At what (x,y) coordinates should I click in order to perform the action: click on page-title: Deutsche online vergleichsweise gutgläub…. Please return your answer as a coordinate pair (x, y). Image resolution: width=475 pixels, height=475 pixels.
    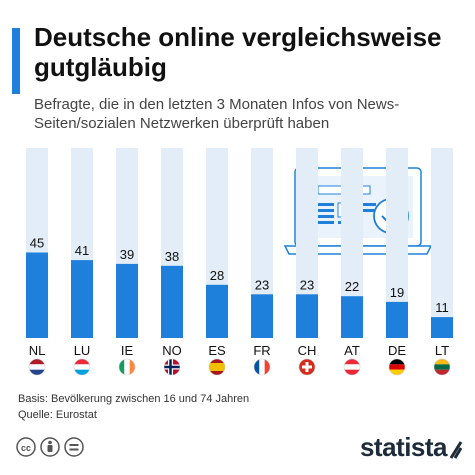
    Looking at the image, I should click on (238, 52).